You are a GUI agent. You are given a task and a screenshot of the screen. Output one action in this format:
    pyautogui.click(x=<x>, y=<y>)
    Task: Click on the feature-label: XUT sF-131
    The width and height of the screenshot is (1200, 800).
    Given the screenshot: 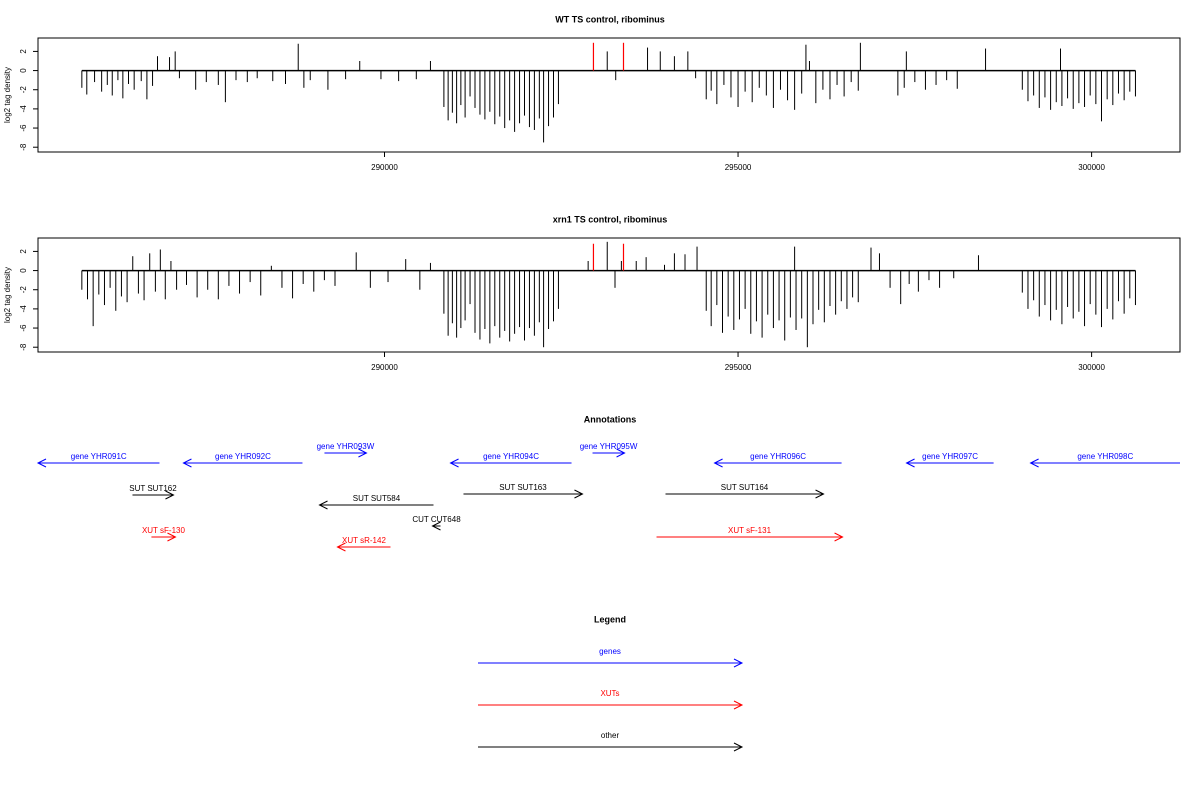 What is the action you would take?
    pyautogui.click(x=750, y=530)
    